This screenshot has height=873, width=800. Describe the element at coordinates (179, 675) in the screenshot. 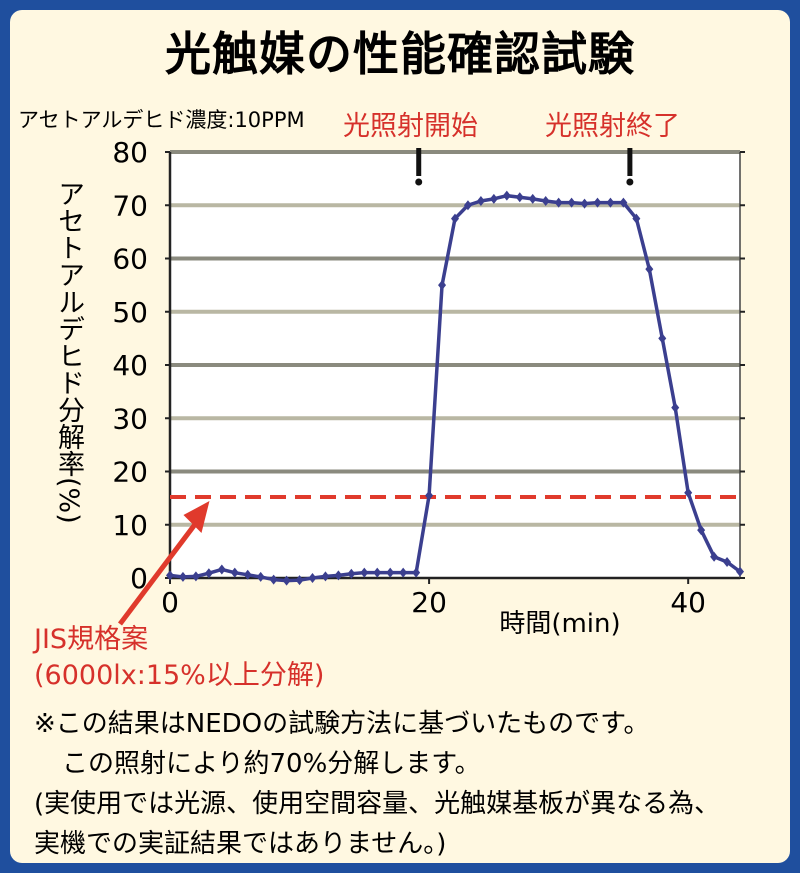

I see `jis-condition: (6000lx:15%以上分解)` at that location.